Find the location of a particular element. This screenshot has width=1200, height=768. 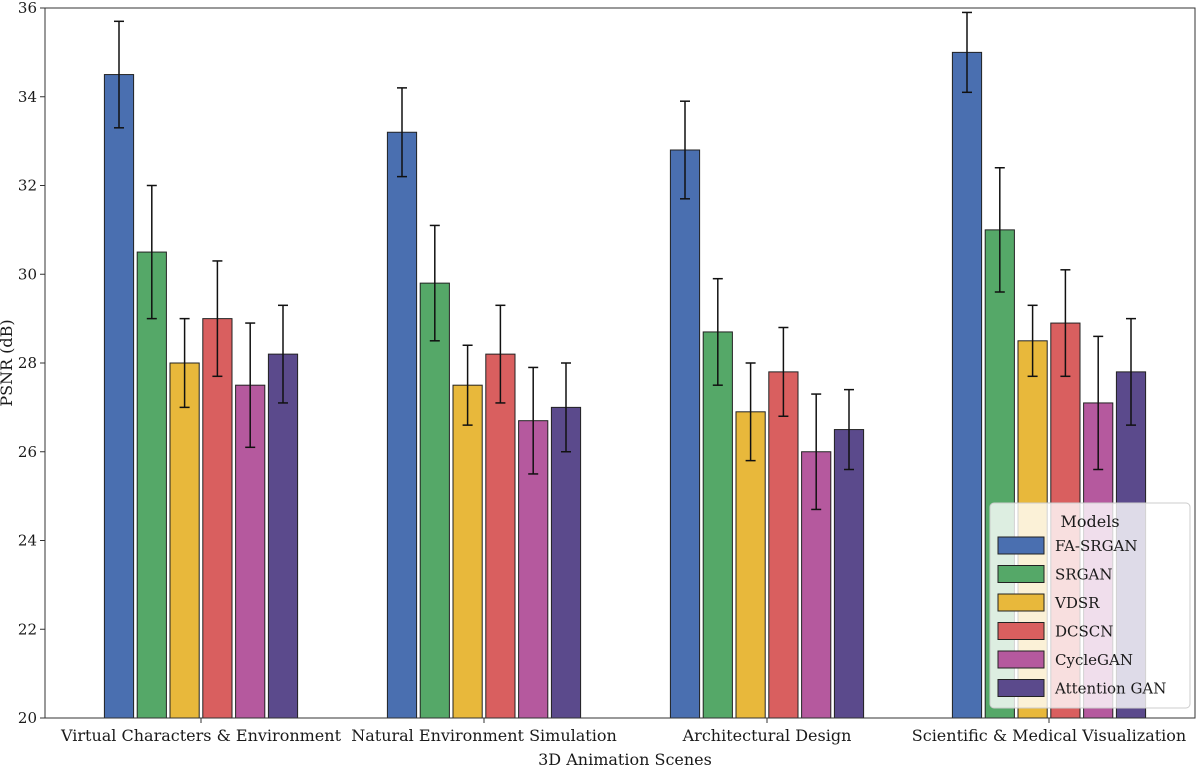

legend-title: Models is located at coordinates (1089, 521).